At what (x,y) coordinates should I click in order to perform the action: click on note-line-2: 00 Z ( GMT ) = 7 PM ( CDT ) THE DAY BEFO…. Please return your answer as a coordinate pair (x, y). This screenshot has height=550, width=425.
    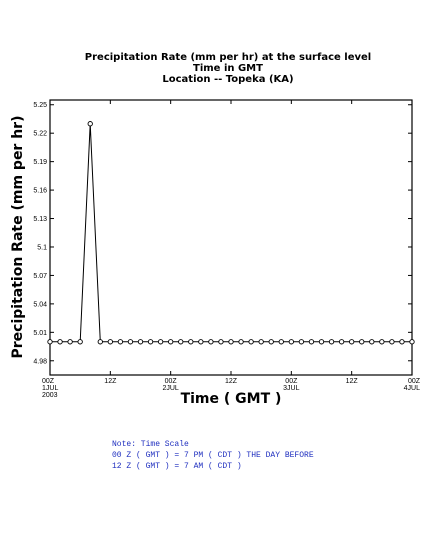
    Looking at the image, I should click on (213, 455).